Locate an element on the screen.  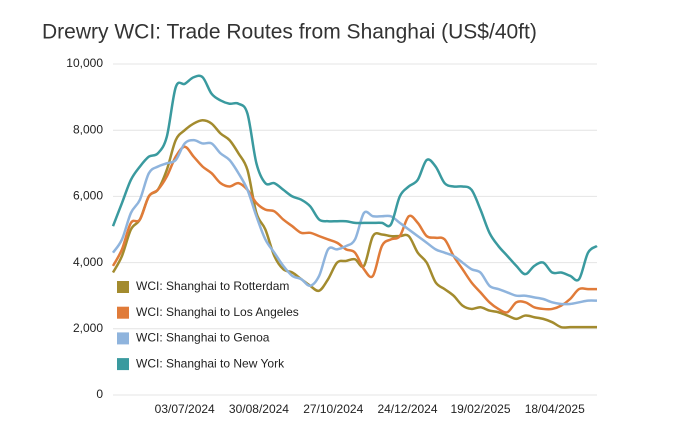
legend-label: WCI: Shanghai to Genoa is located at coordinates (203, 338).